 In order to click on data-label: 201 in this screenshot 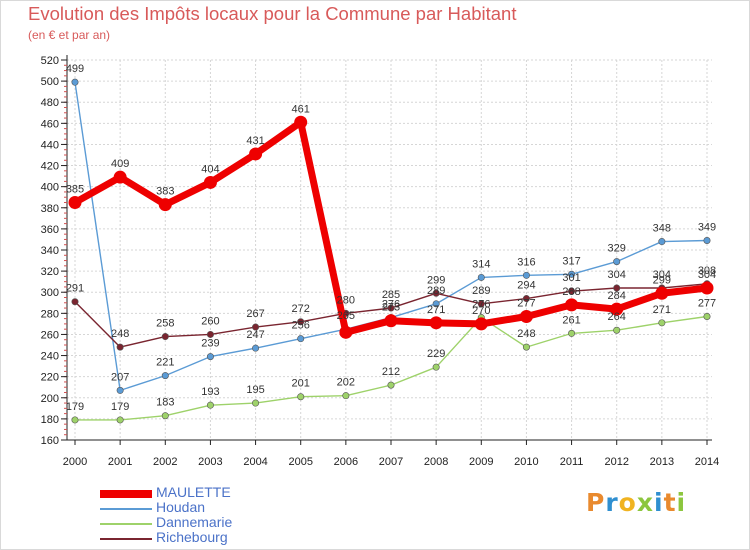, I will do `click(301, 384)`.